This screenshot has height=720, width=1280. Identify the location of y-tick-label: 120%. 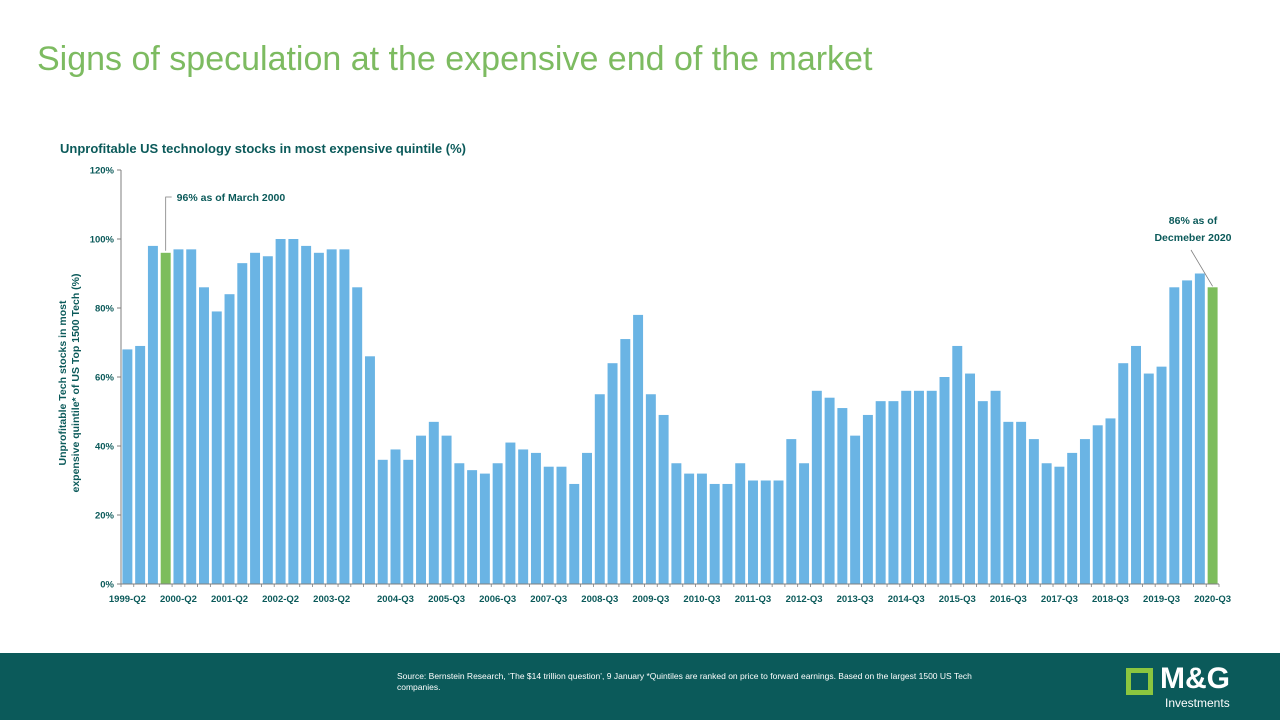
(102, 171).